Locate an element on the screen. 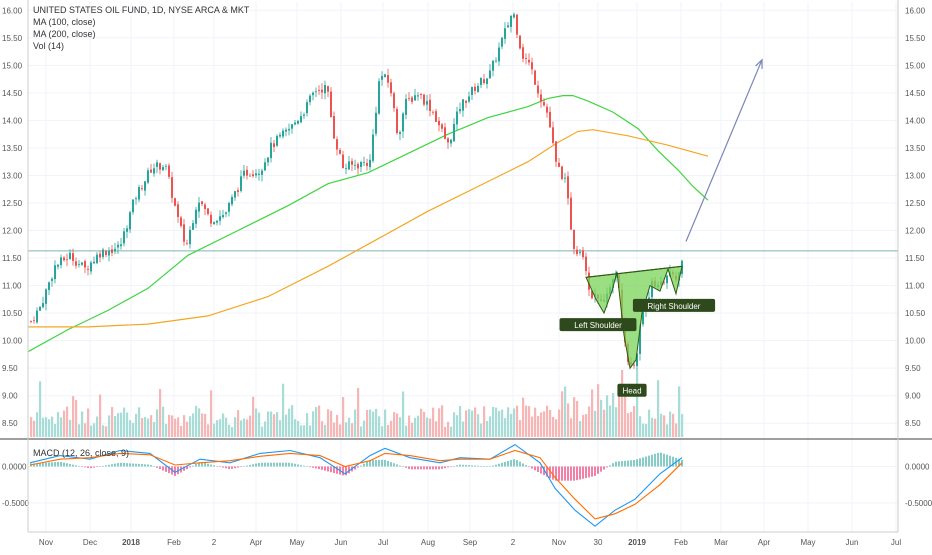  x-tick-label: 2018 is located at coordinates (131, 542).